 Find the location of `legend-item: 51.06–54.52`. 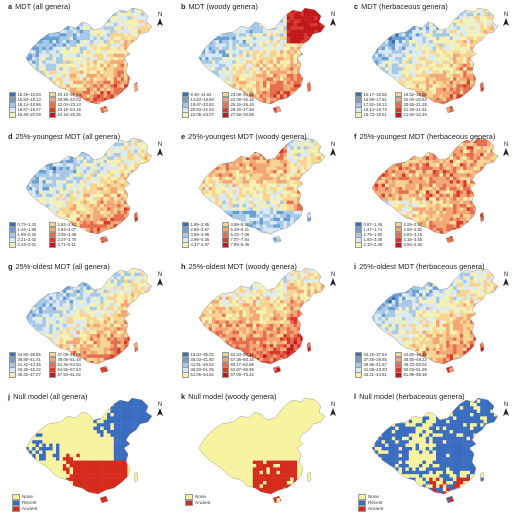

legend-item: 51.06–54.52 is located at coordinates (198, 374).